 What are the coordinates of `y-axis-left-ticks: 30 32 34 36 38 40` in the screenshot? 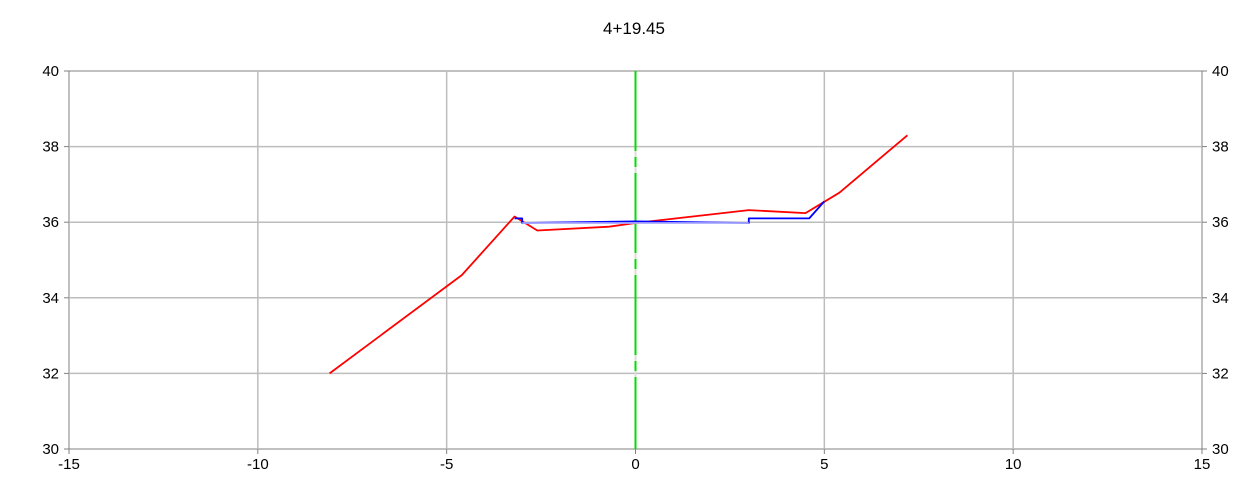 It's located at (50, 260).